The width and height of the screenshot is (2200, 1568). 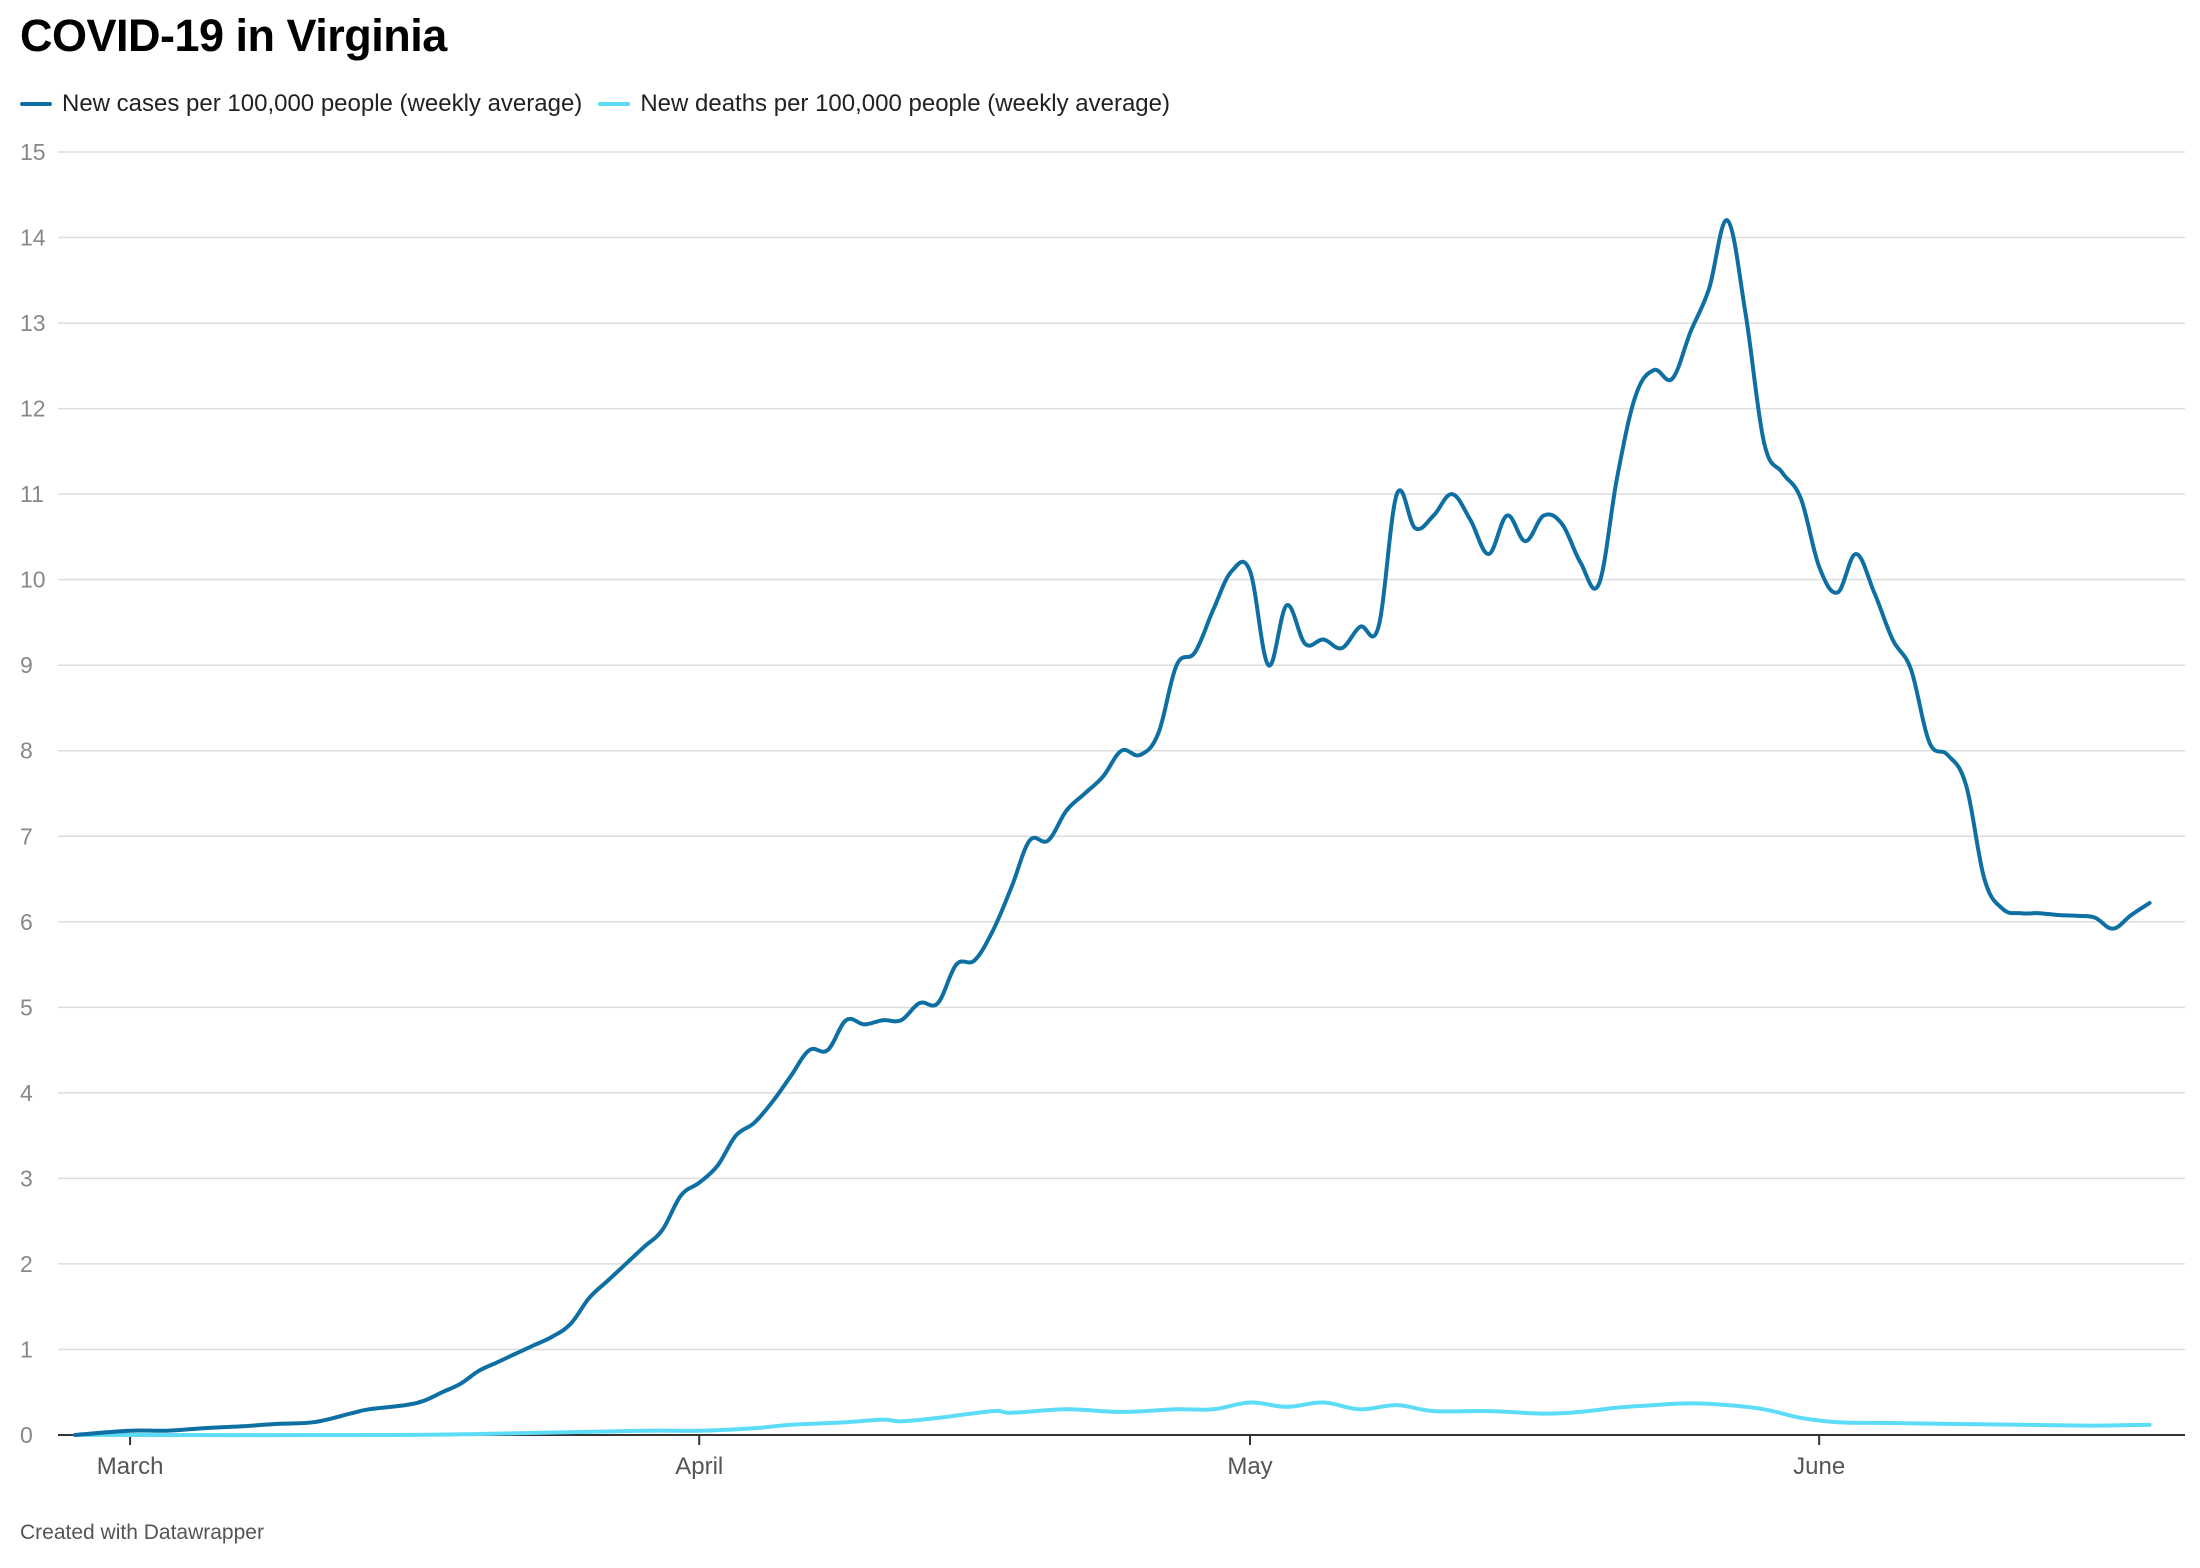 What do you see at coordinates (33, 323) in the screenshot?
I see `y-tick-label: 13` at bounding box center [33, 323].